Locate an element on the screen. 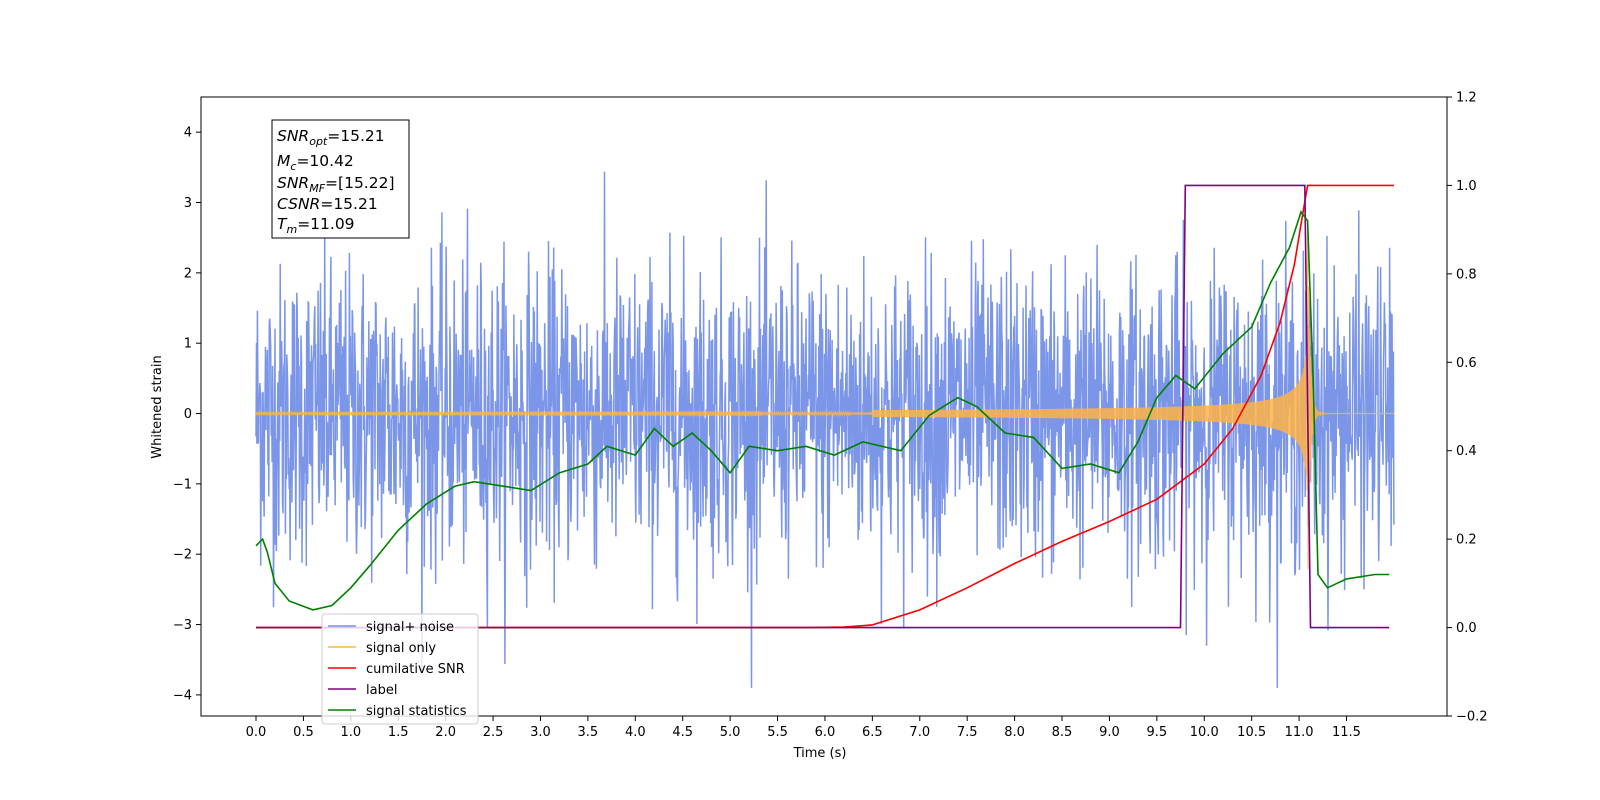 This screenshot has width=1600, height=800. x-tick-label: 2.0 is located at coordinates (445, 732).